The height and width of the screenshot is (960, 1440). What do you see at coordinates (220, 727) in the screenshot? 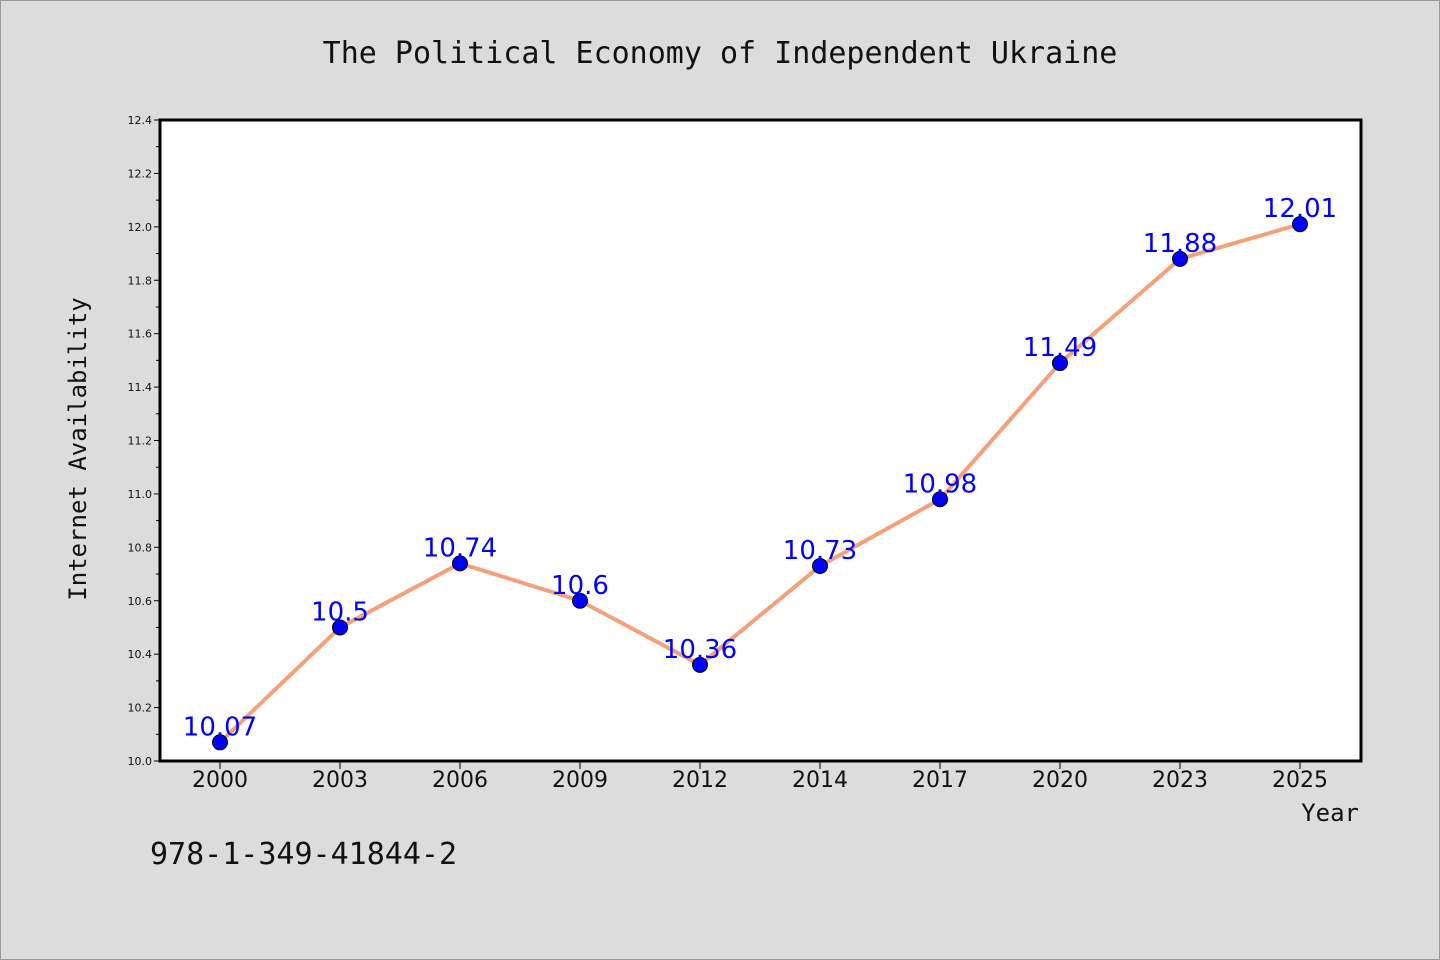
I see `data-label: 10.07` at bounding box center [220, 727].